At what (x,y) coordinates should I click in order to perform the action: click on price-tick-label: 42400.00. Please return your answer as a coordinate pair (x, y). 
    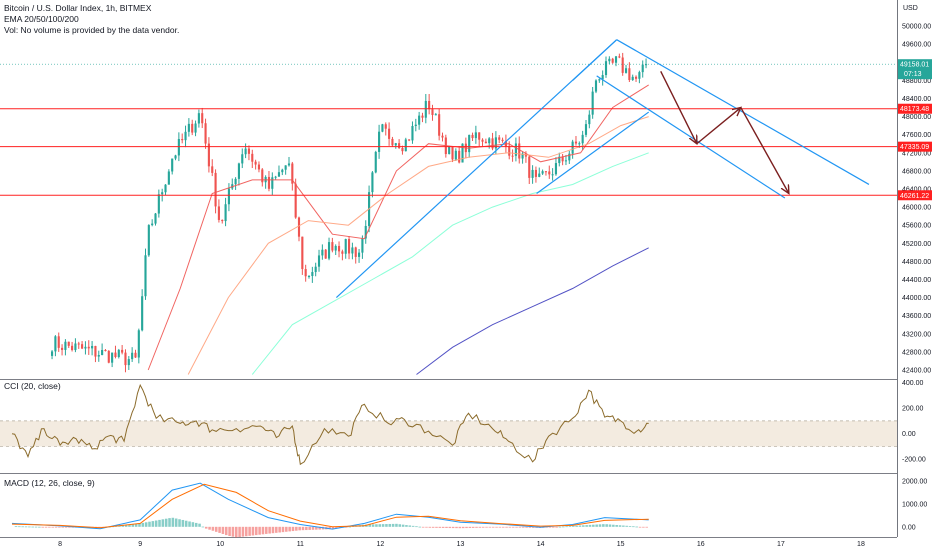
    Looking at the image, I should click on (916, 370).